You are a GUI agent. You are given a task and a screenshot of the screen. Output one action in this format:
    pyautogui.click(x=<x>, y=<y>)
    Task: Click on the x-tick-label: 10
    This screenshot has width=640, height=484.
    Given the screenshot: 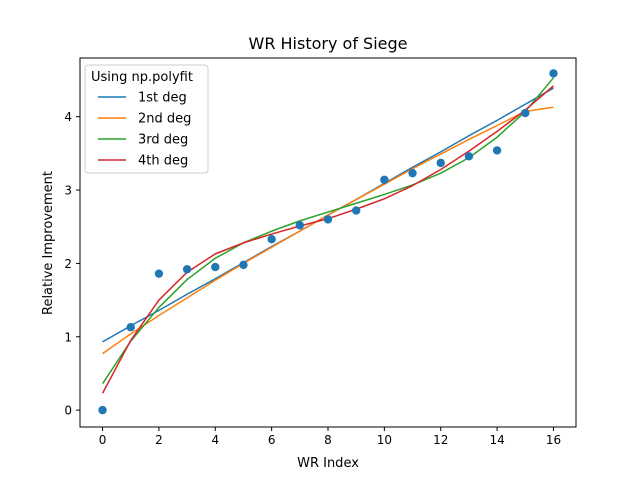 What is the action you would take?
    pyautogui.click(x=384, y=440)
    